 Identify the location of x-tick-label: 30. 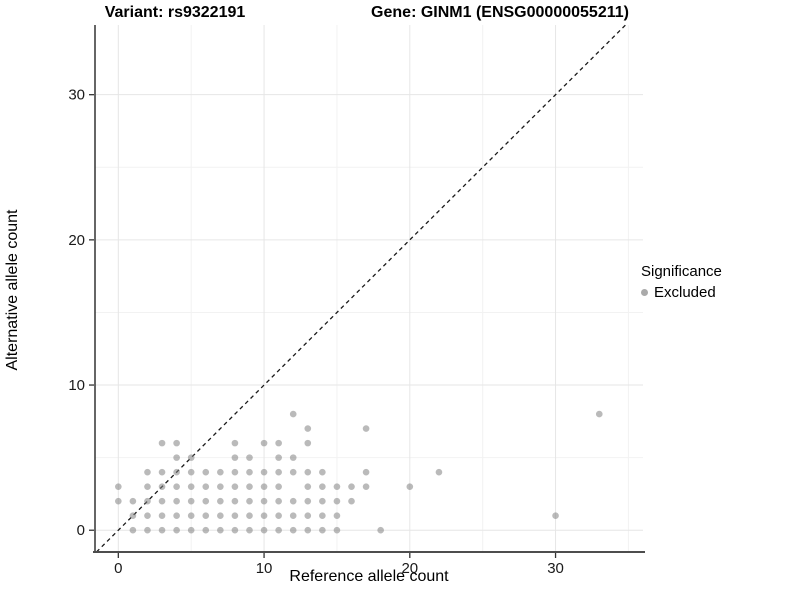
(555, 568).